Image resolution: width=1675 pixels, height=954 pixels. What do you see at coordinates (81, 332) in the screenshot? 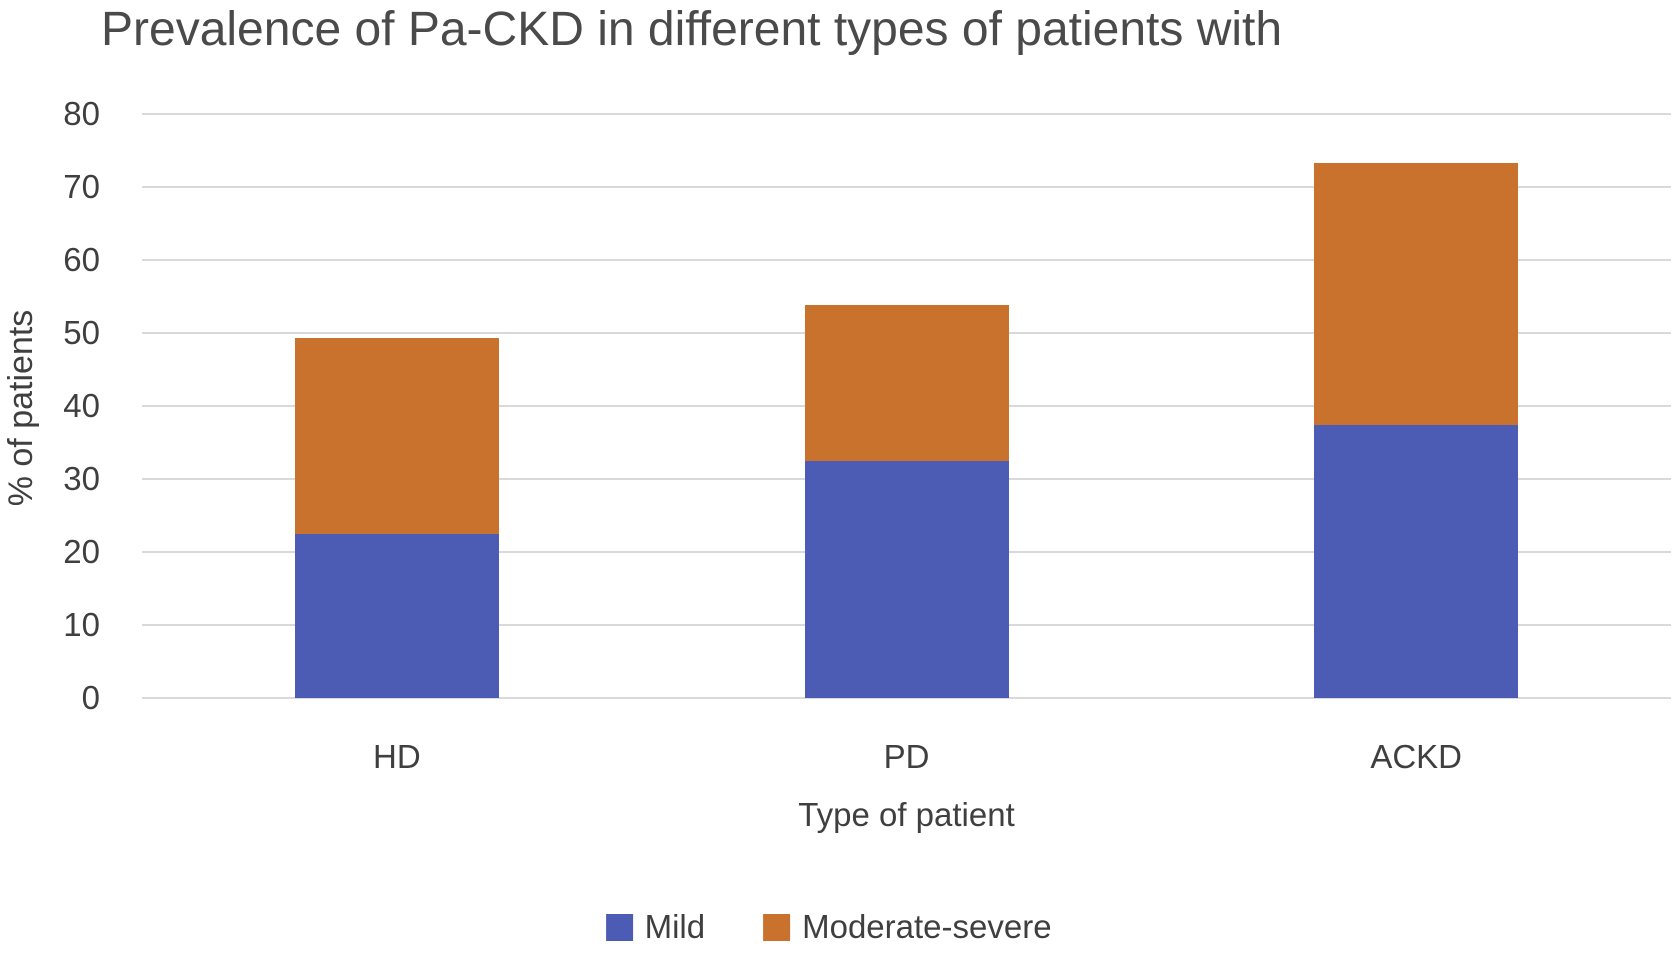
I see `y-tick-label-50: 50` at bounding box center [81, 332].